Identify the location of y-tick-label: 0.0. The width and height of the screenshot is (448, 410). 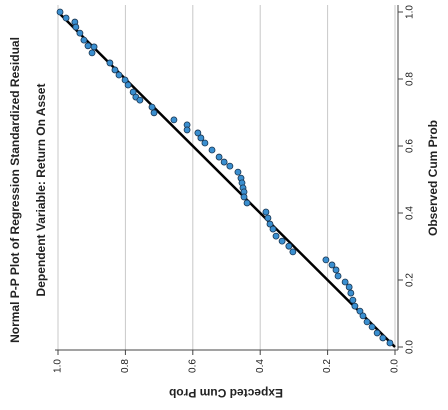
(395, 366).